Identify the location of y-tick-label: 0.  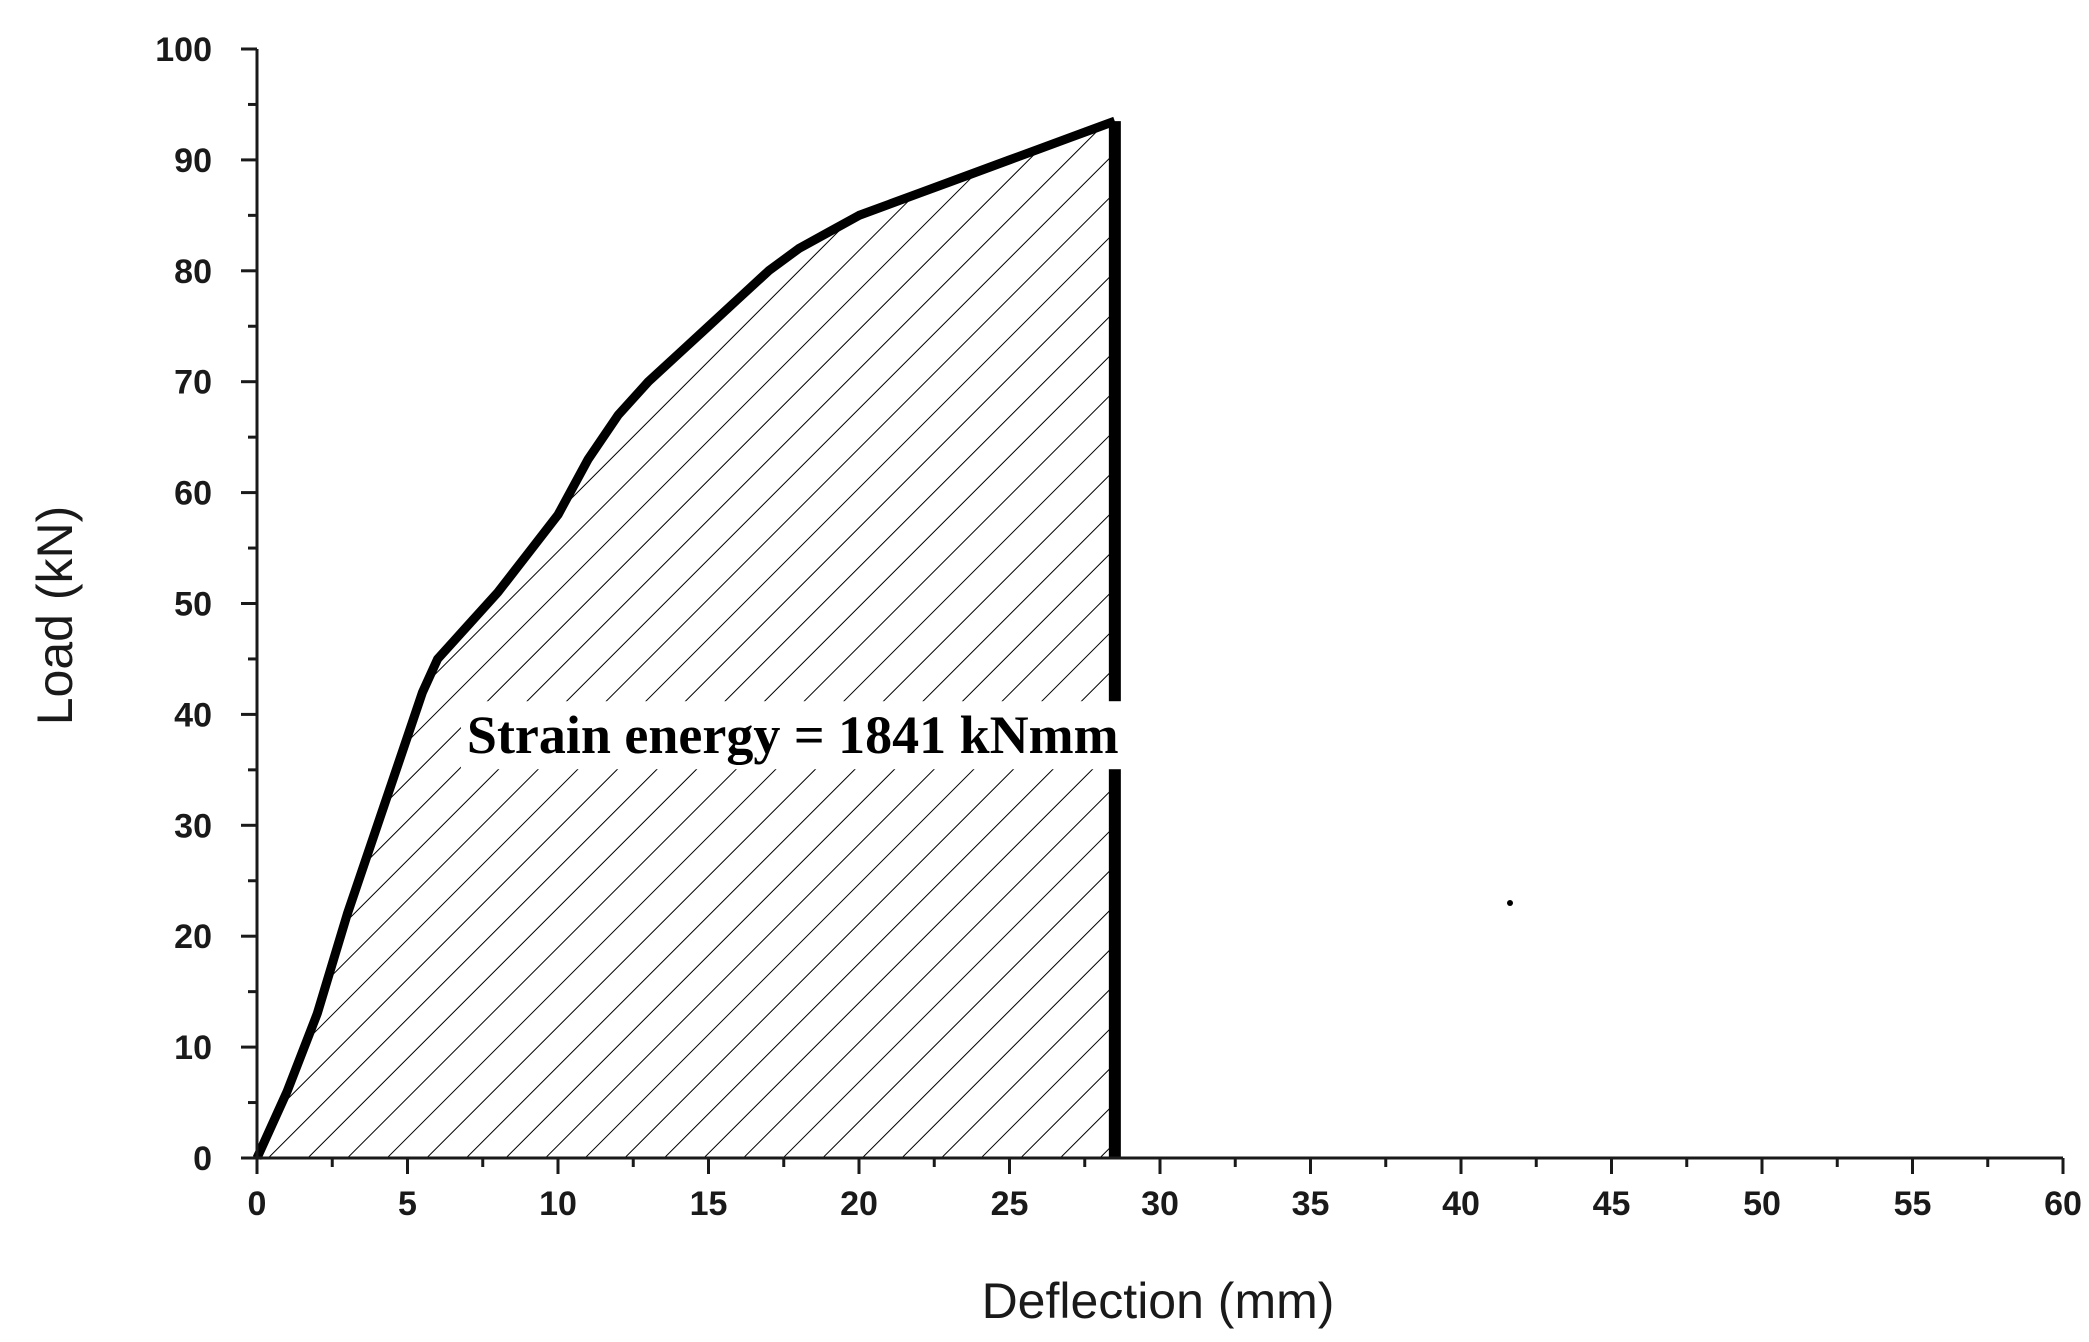
(202, 1159).